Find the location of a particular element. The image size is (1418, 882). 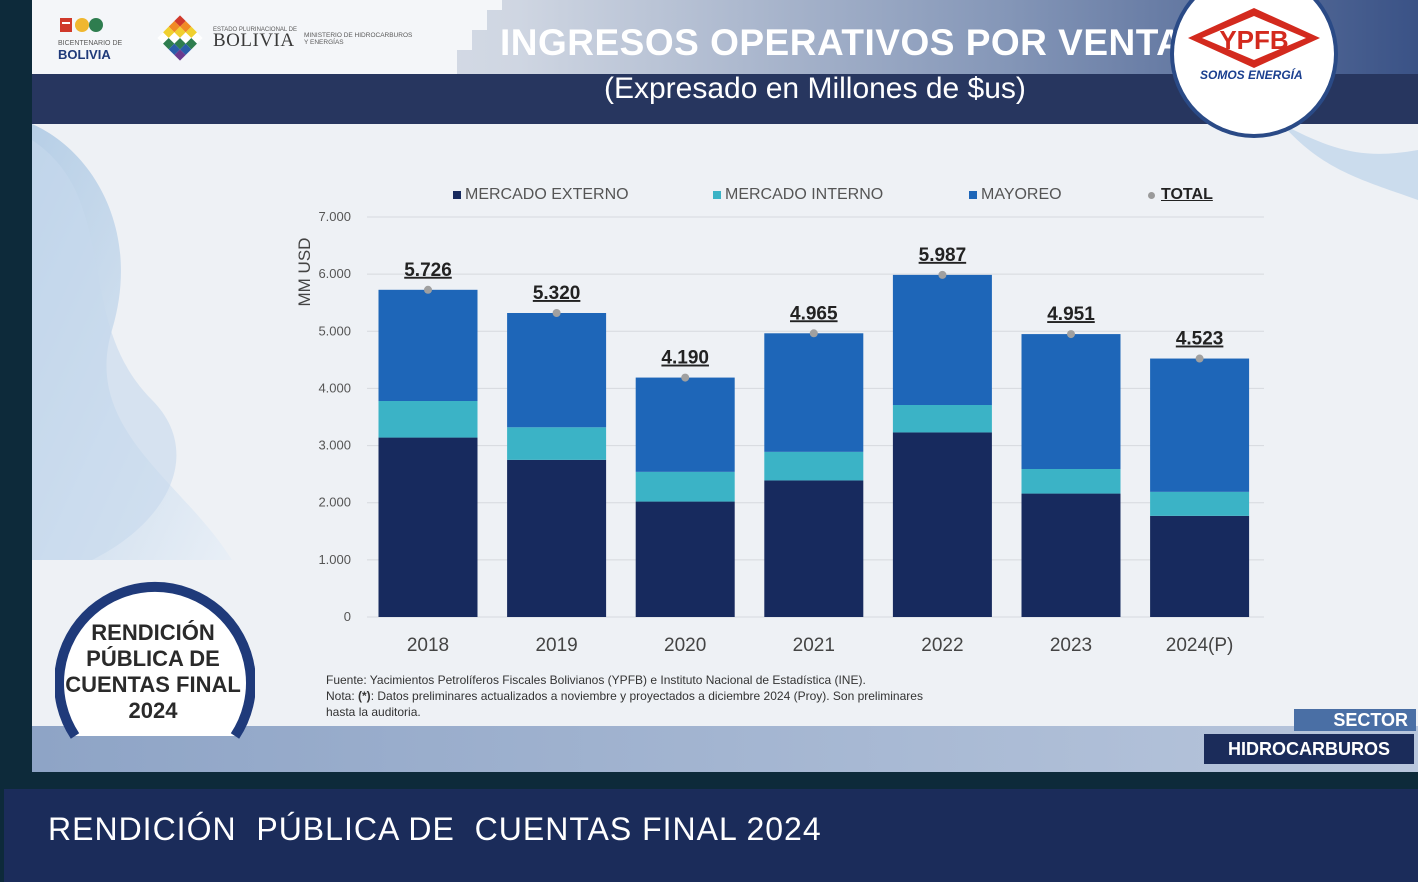

legend-total: TOTAL is located at coordinates (1180, 195).